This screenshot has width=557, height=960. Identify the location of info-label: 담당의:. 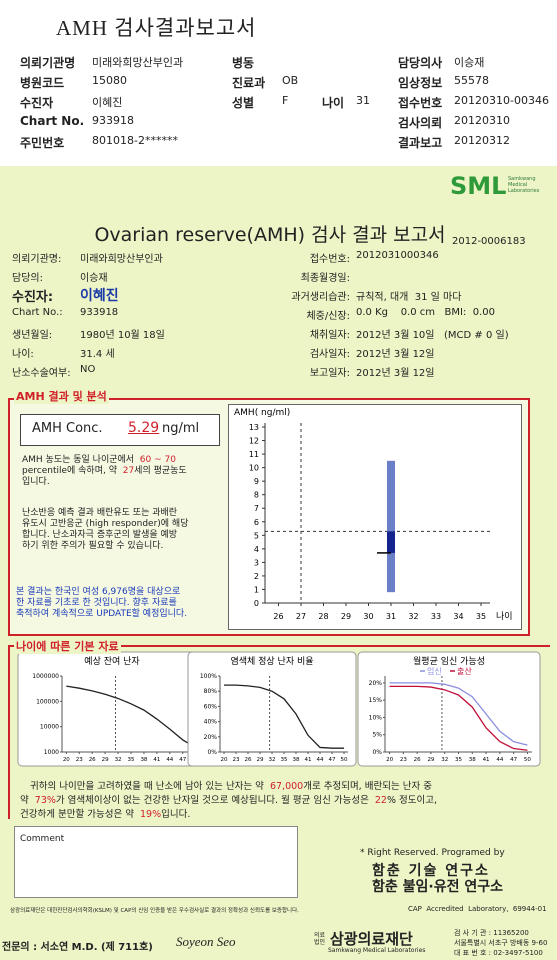
(27, 278).